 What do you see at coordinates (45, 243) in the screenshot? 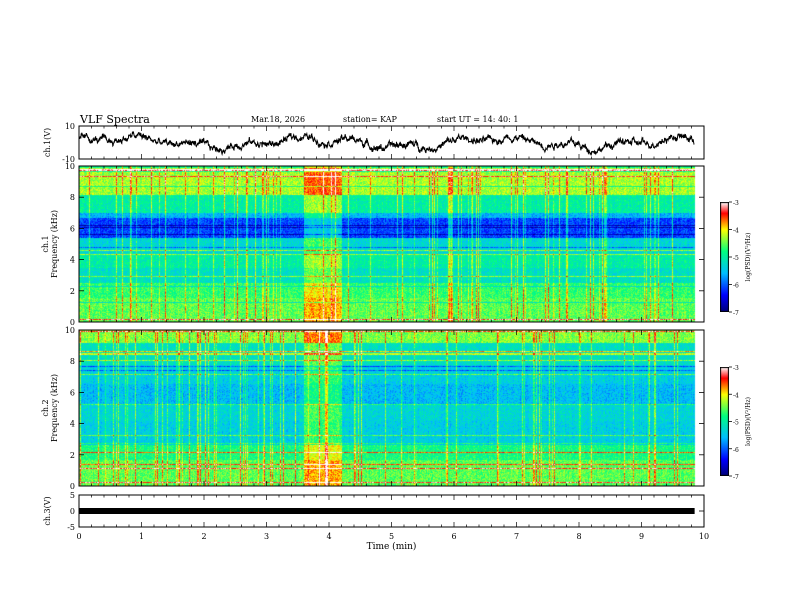
I see `ch1-axis-label: ch.1` at bounding box center [45, 243].